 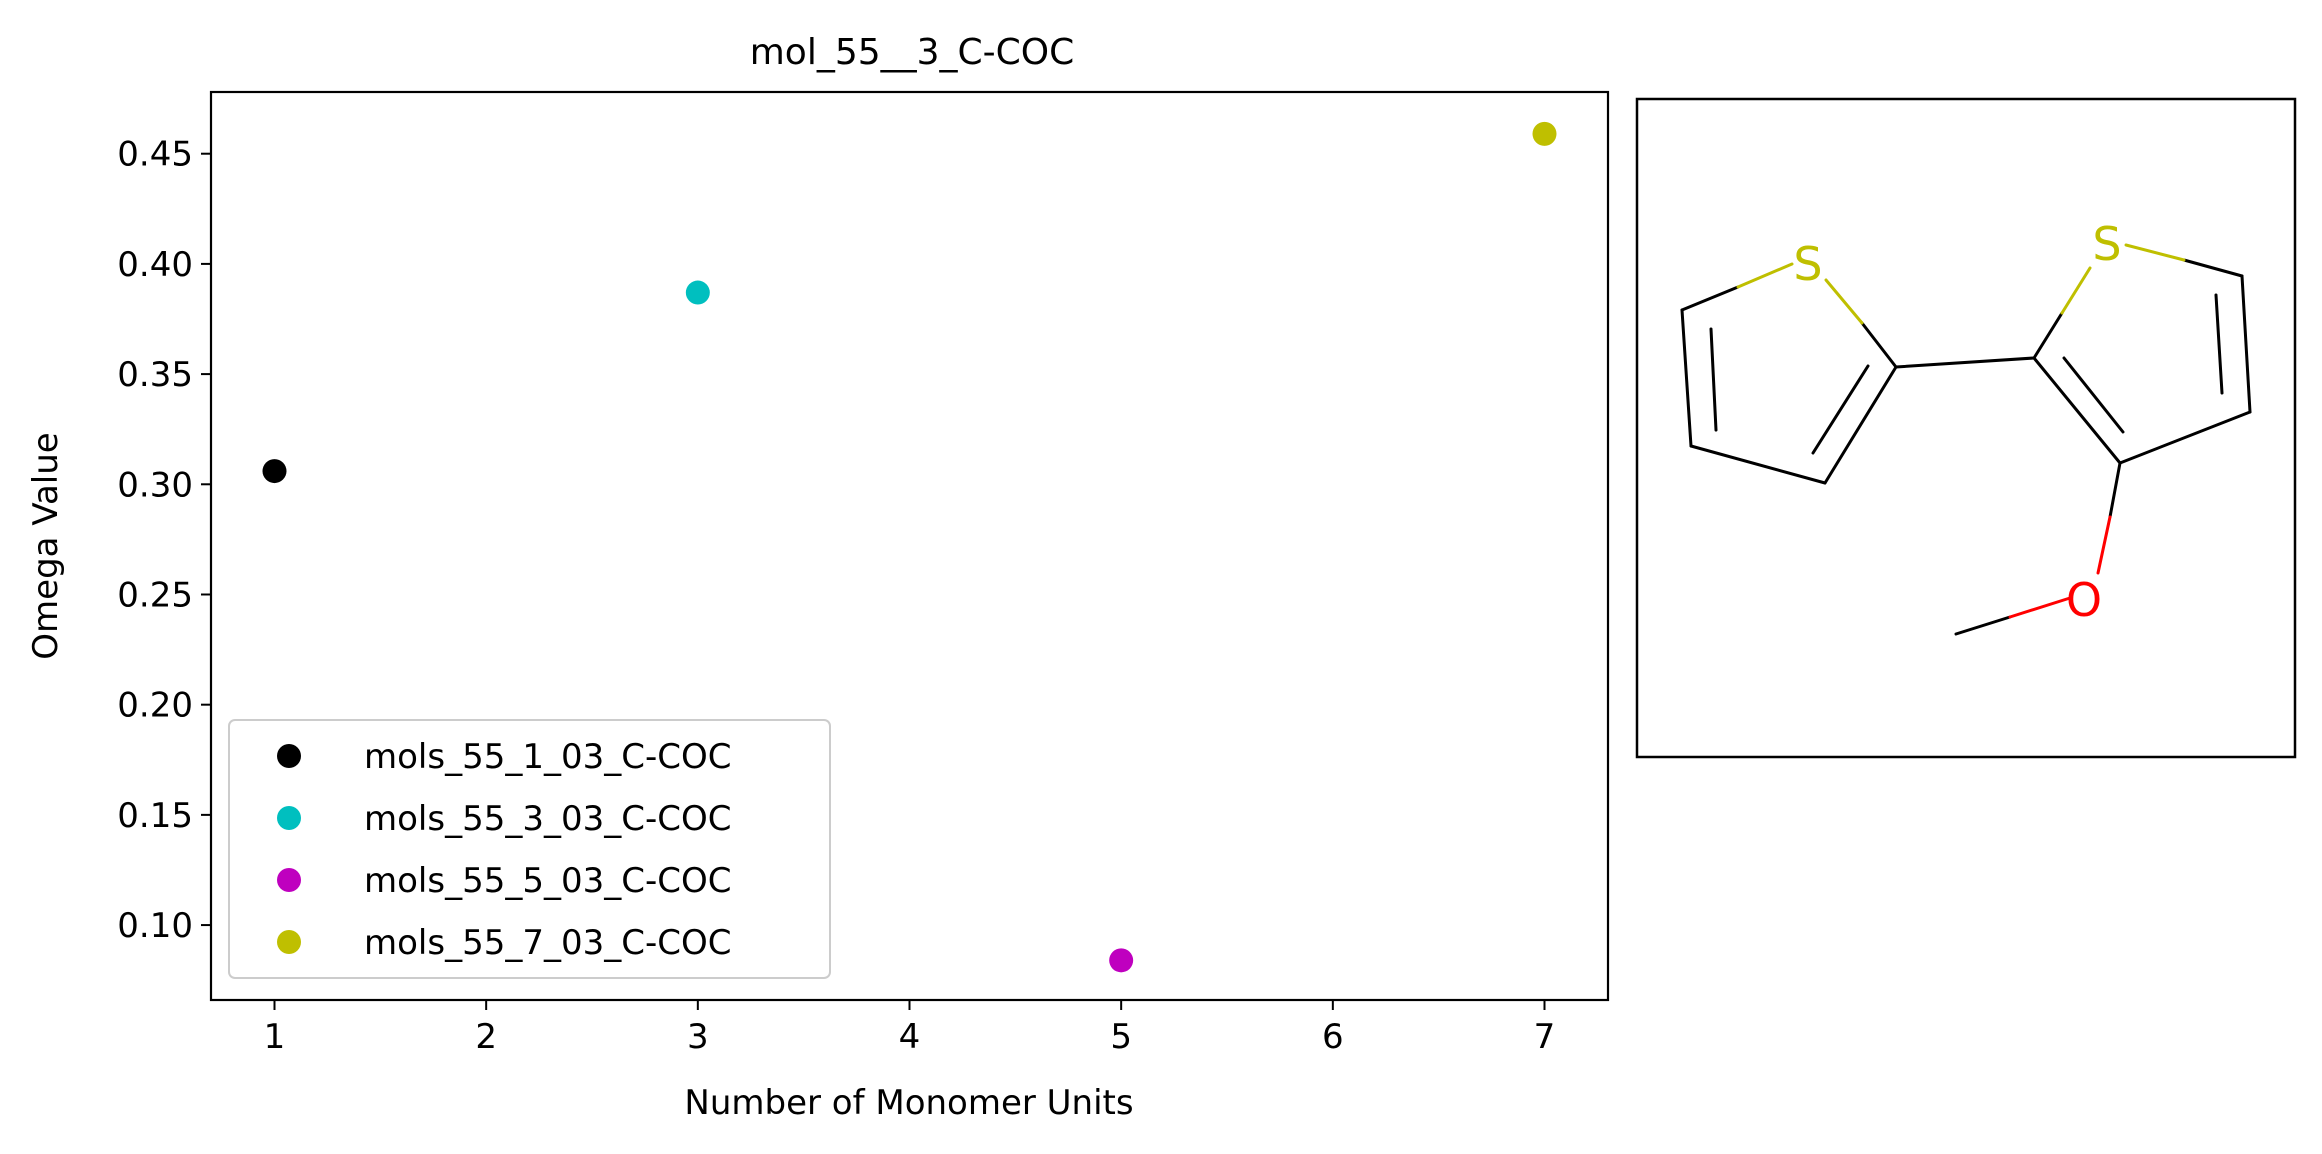 What do you see at coordinates (1961, 431) in the screenshot?
I see `structure-hetero-bonds` at bounding box center [1961, 431].